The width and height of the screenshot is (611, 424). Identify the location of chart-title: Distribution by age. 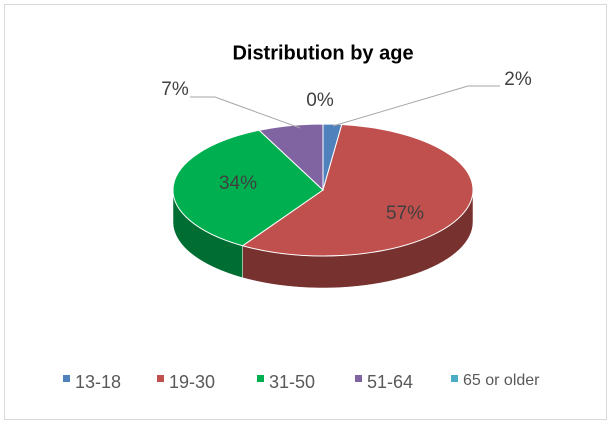
(322, 53).